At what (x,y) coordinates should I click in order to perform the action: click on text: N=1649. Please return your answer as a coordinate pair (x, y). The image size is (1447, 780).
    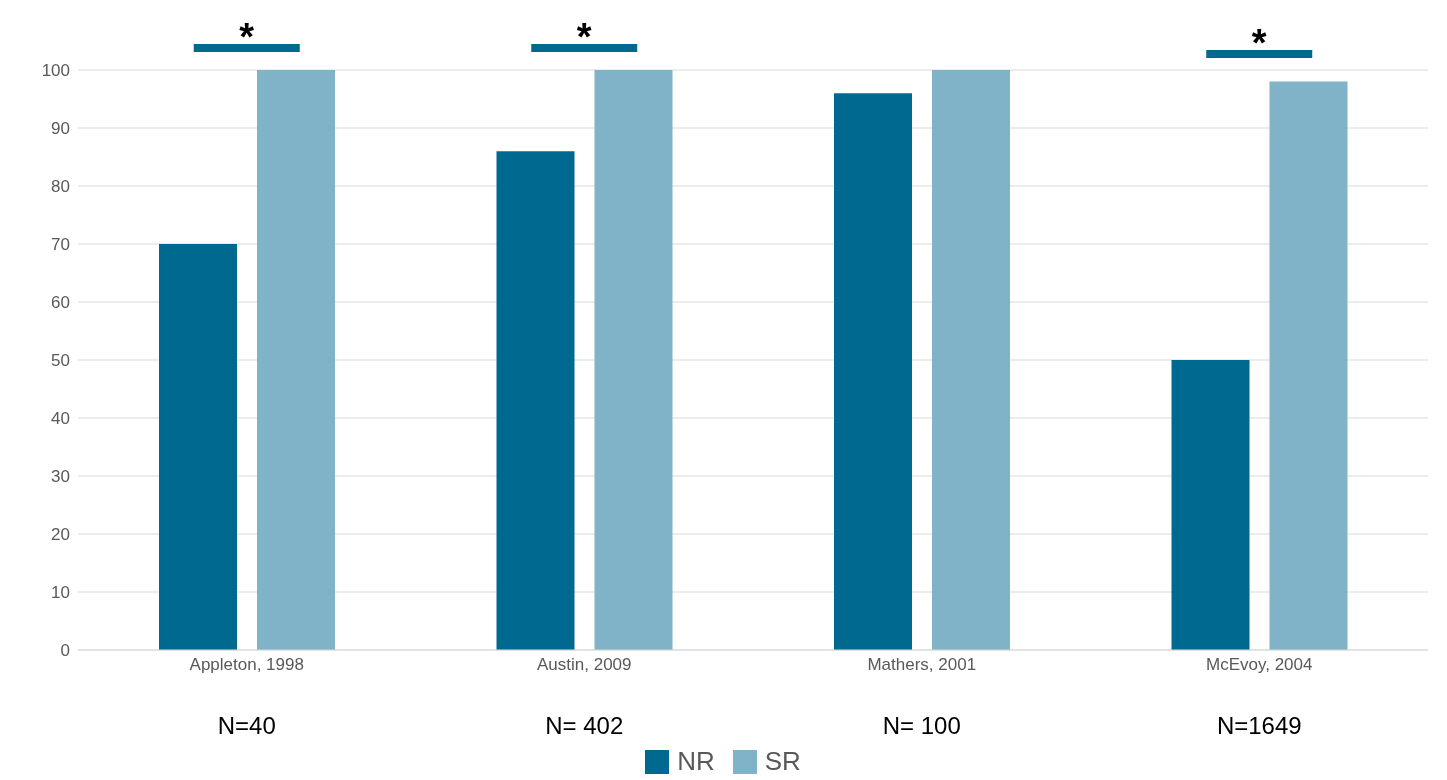
    Looking at the image, I should click on (1259, 725).